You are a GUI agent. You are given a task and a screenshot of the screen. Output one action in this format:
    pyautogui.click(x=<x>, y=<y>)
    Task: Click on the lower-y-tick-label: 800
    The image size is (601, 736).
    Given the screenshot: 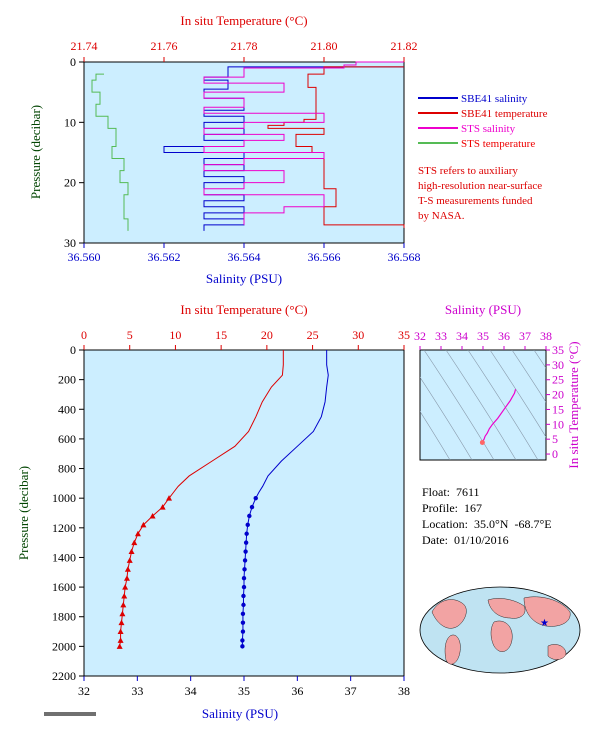 What is the action you would take?
    pyautogui.click(x=67, y=469)
    